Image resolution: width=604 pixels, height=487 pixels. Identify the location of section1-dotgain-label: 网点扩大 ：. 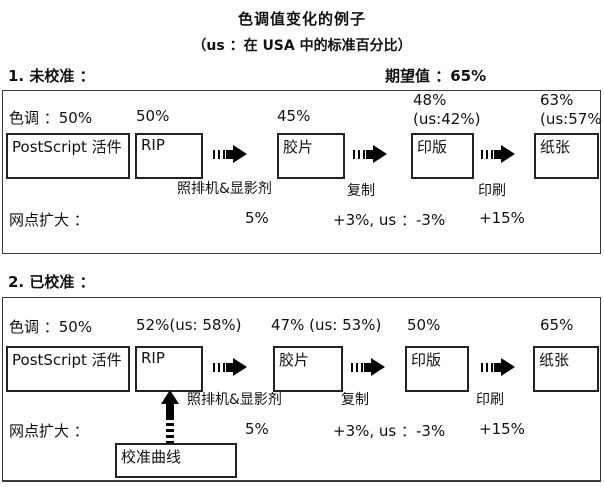
(49, 220).